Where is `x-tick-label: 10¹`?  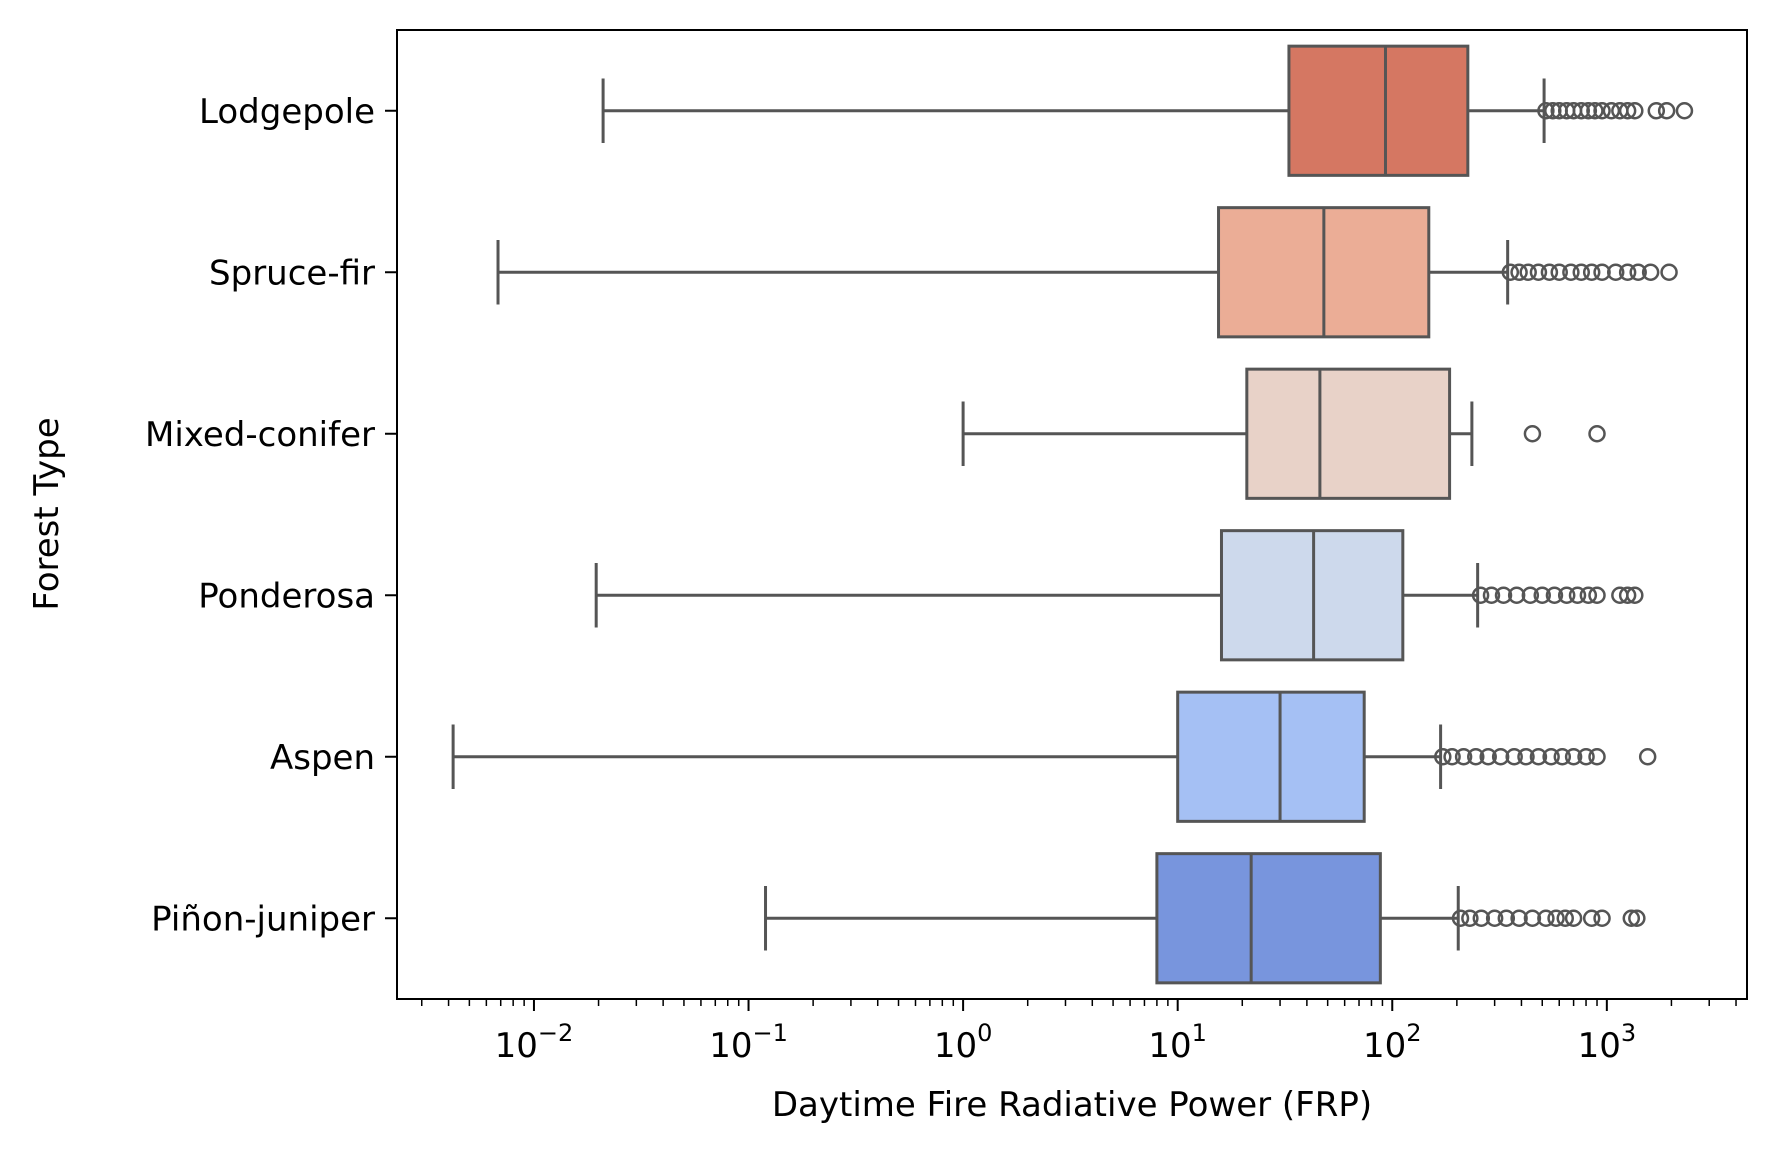 x-tick-label: 10¹ is located at coordinates (1177, 1042).